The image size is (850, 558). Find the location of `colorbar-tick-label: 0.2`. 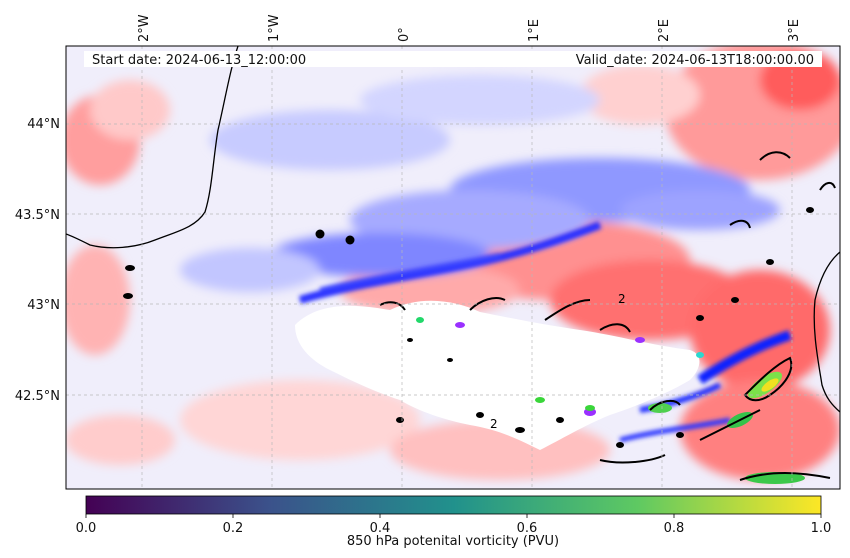

colorbar-tick-label: 0.2 is located at coordinates (233, 528).